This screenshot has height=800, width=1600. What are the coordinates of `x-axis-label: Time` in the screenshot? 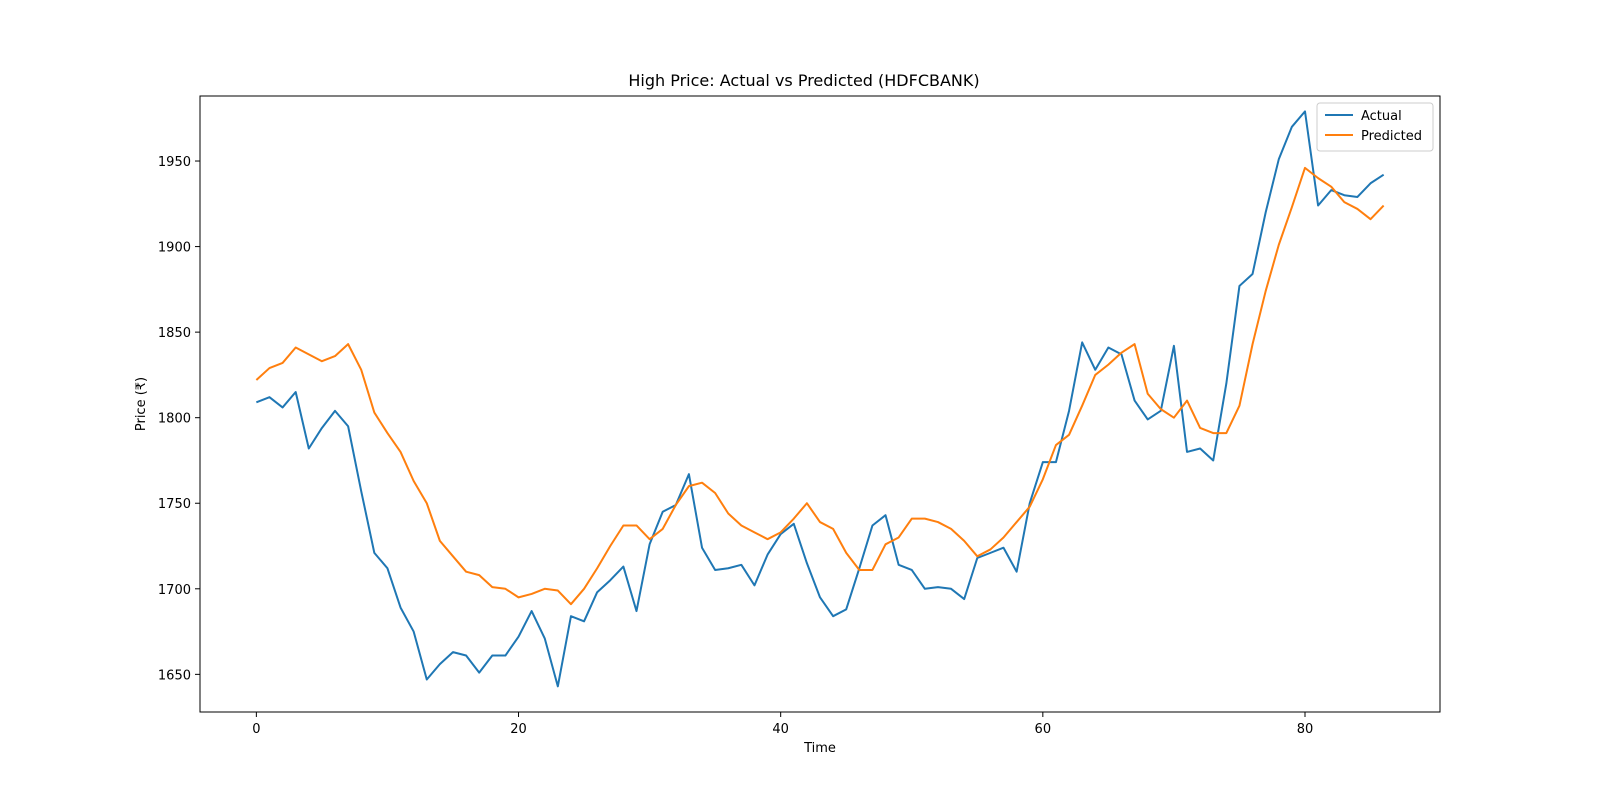 It's located at (819, 748).